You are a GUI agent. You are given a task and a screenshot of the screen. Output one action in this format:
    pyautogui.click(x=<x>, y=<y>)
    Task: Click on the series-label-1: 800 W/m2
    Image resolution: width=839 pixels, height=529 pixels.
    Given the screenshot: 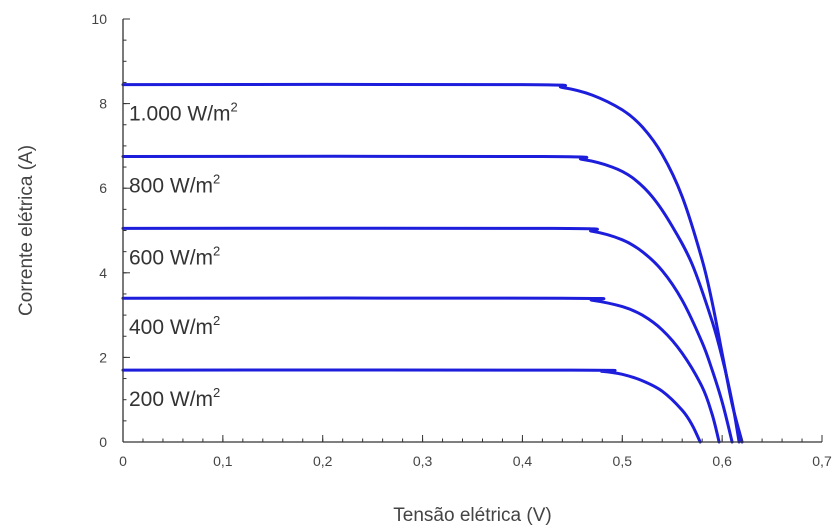 What is the action you would take?
    pyautogui.click(x=174, y=184)
    